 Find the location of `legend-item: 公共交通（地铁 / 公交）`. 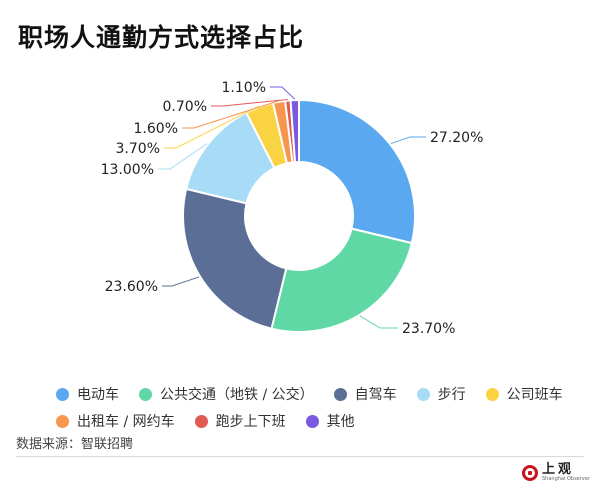

legend-item: 公共交通（地铁 / 公交） is located at coordinates (226, 394).